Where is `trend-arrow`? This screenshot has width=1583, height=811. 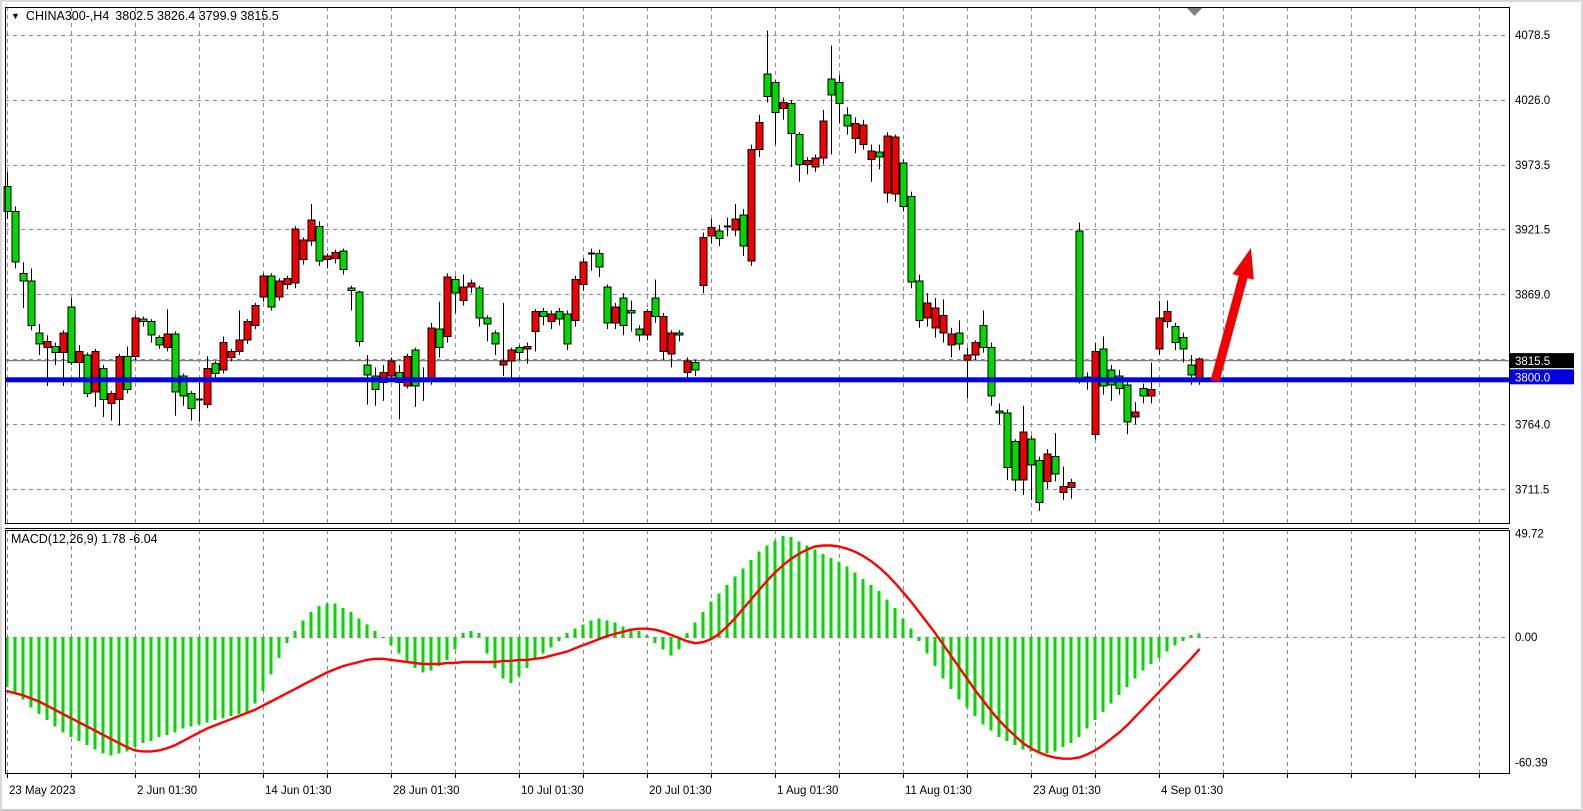 trend-arrow is located at coordinates (1232, 315).